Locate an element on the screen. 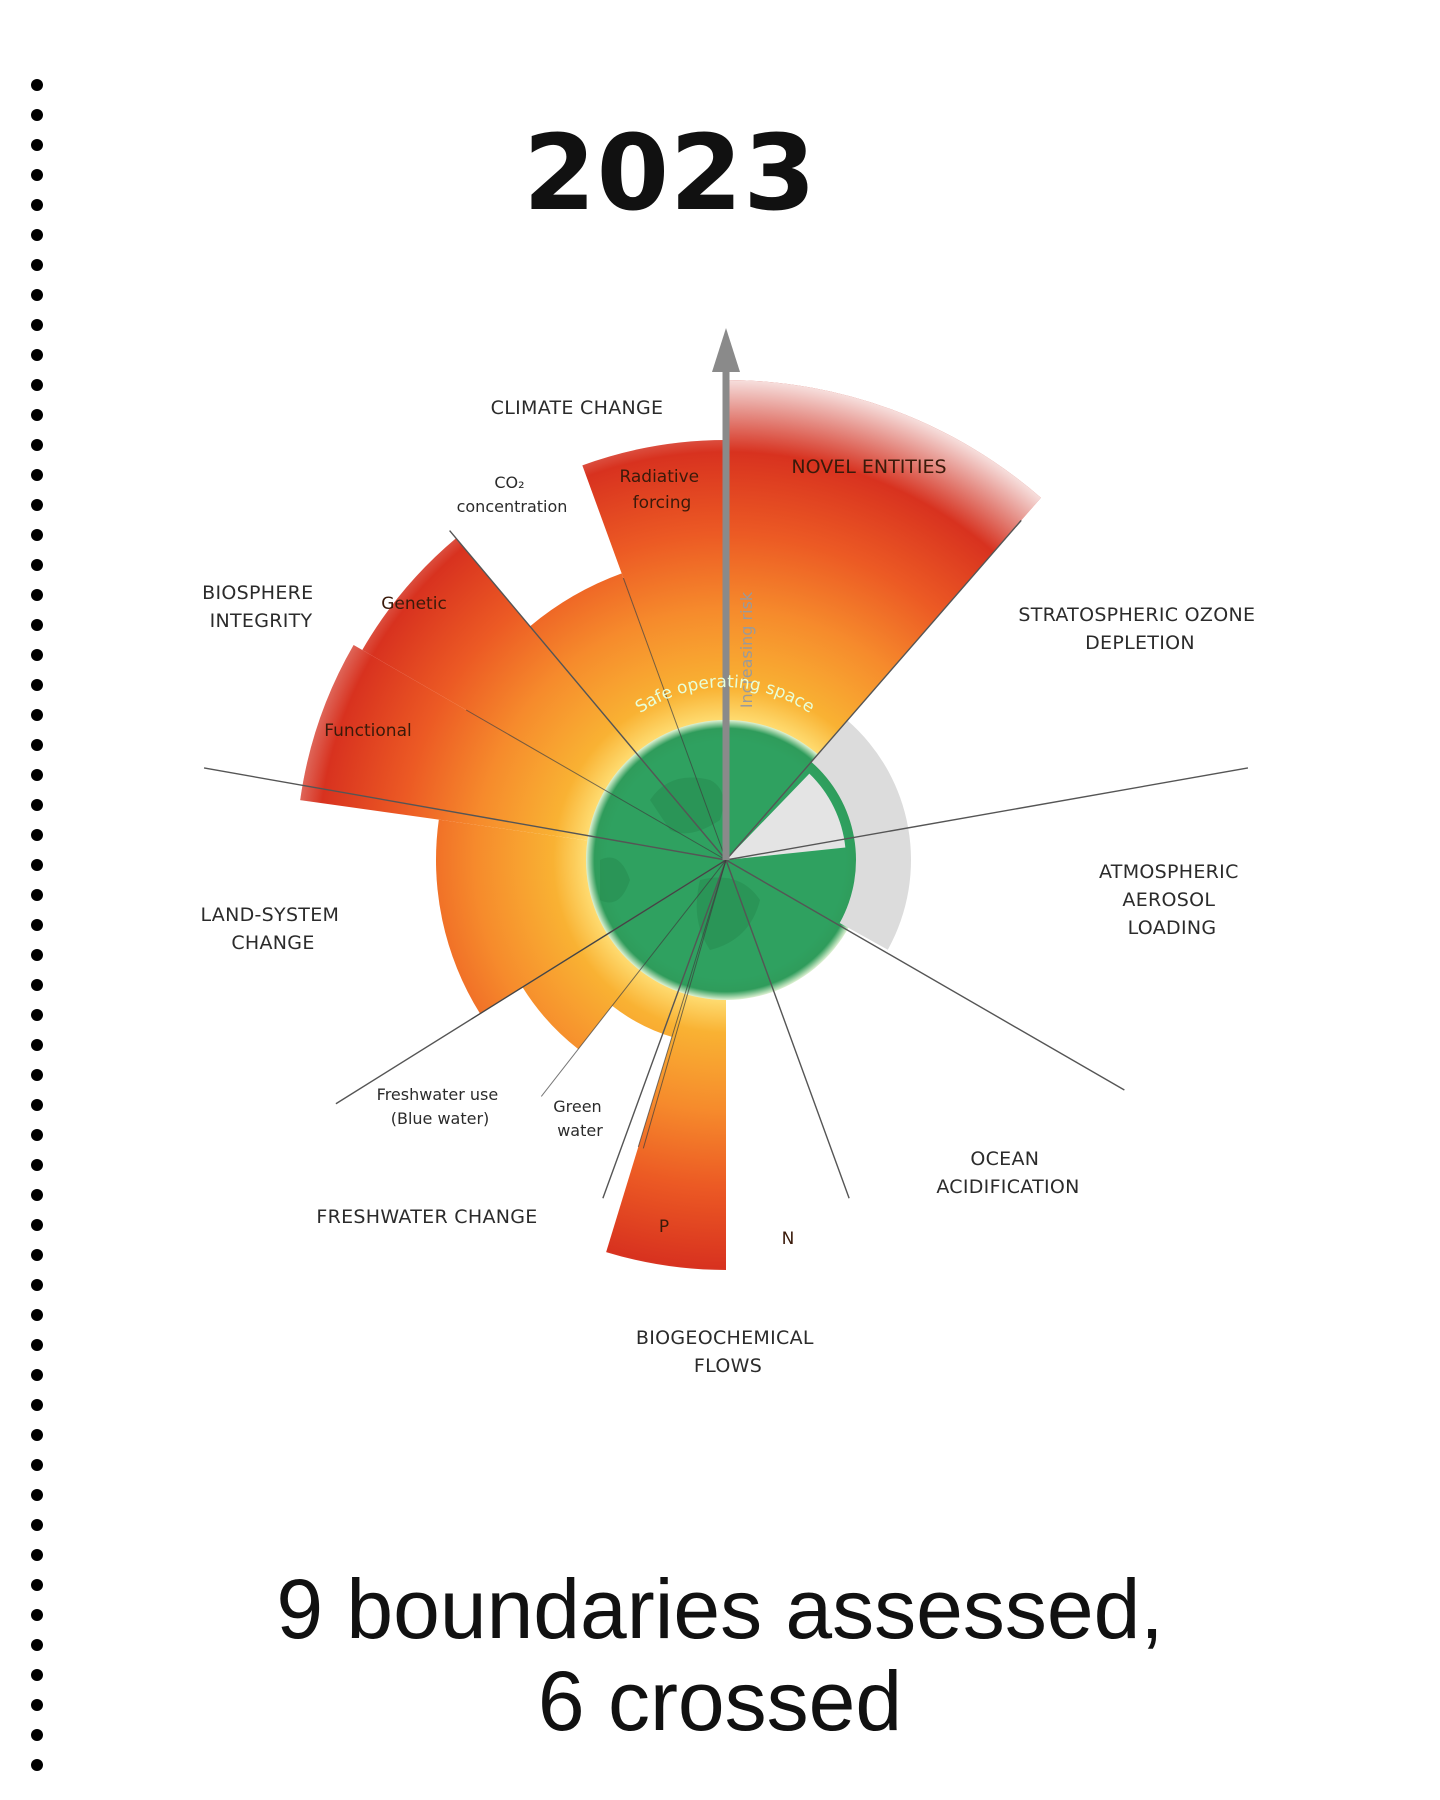  summary-caption: 9 boundaries assessed, 6 crossed is located at coordinates (720, 1655).